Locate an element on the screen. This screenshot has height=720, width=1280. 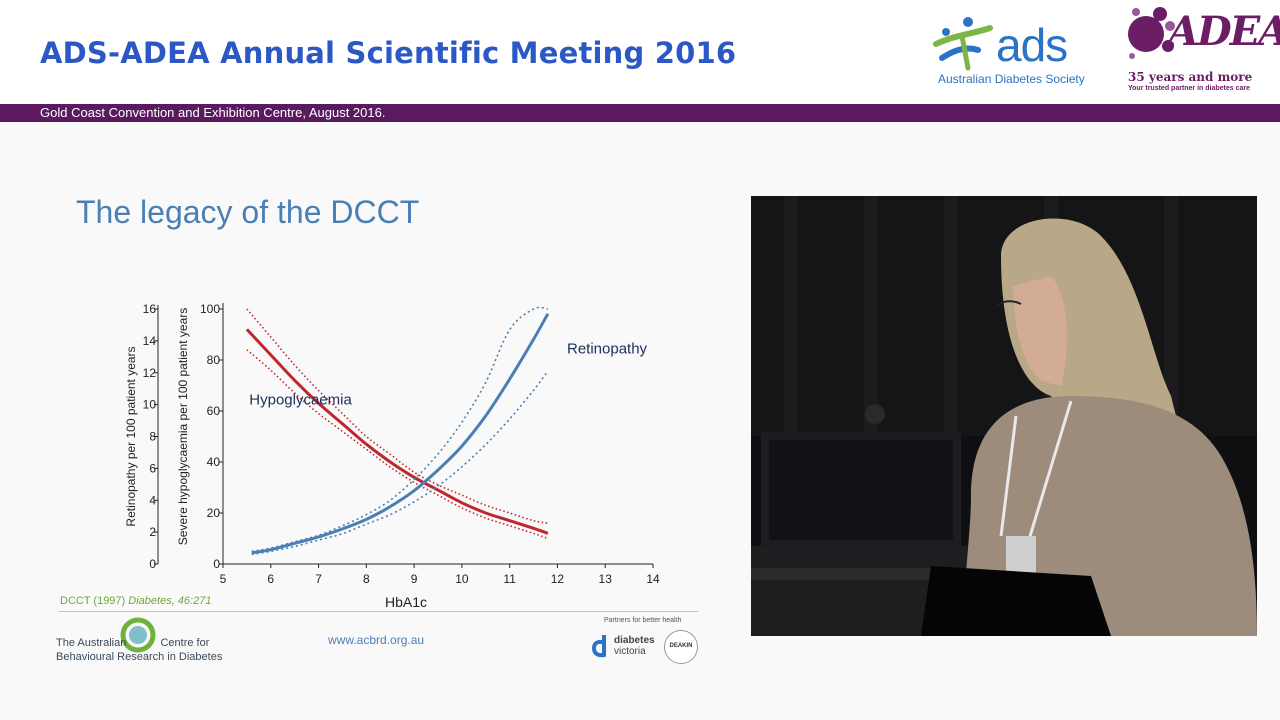
retino-axis-tick-label: 4 is located at coordinates (152, 500).